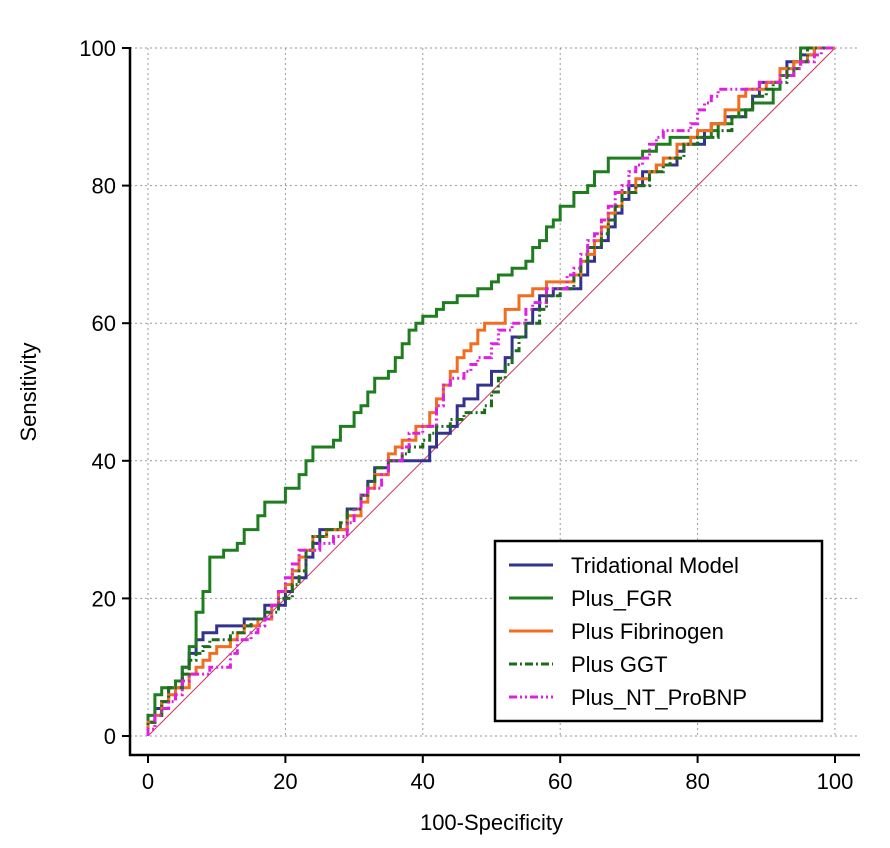 Image resolution: width=890 pixels, height=848 pixels. What do you see at coordinates (491, 822) in the screenshot?
I see `x-axis-title: 100-Specificity` at bounding box center [491, 822].